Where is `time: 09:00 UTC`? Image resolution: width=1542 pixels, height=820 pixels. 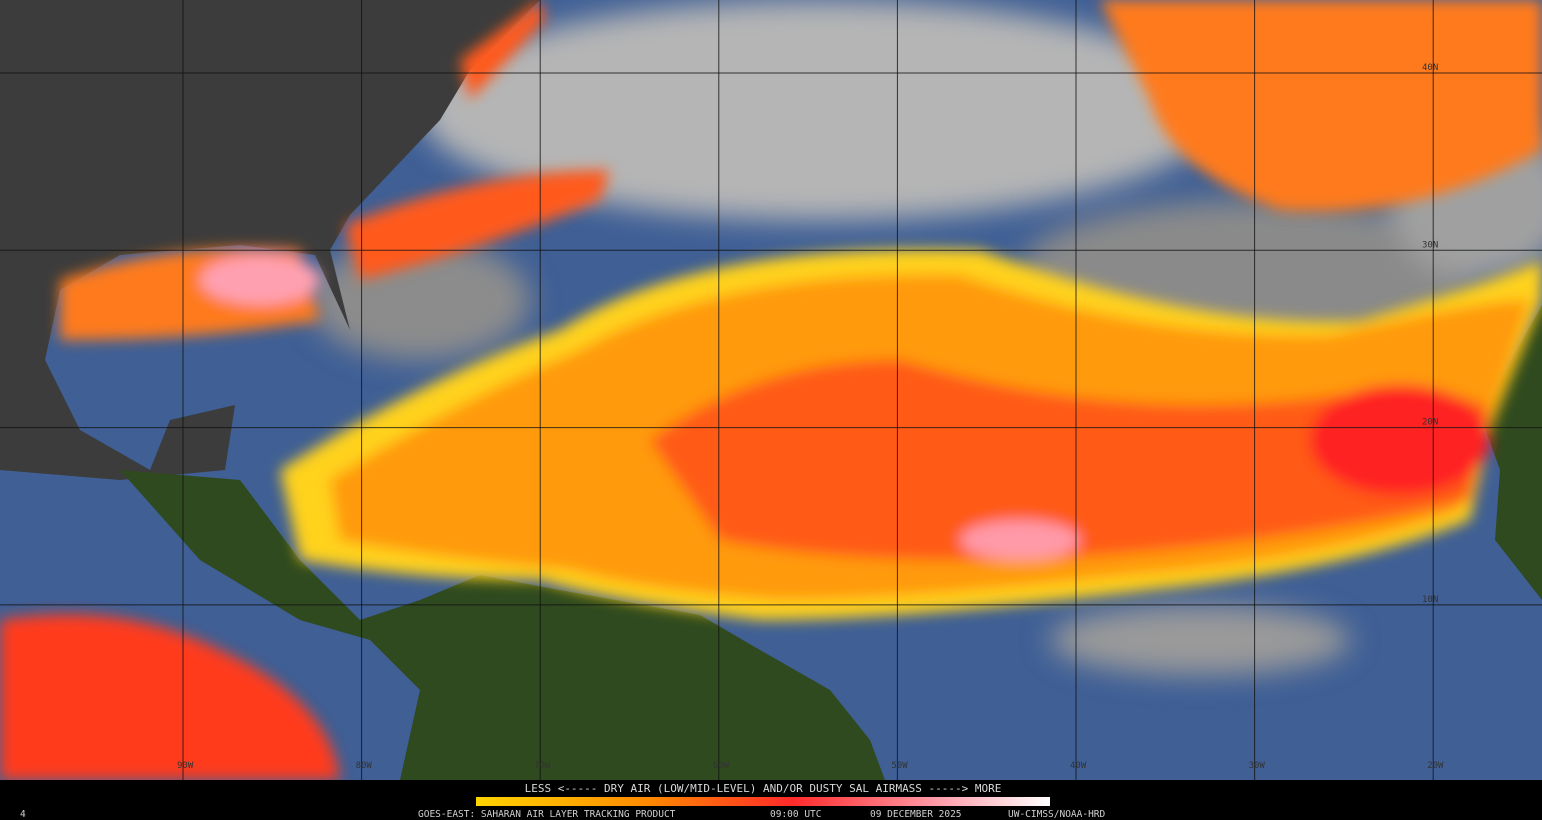
time: 09:00 UTC is located at coordinates (795, 814).